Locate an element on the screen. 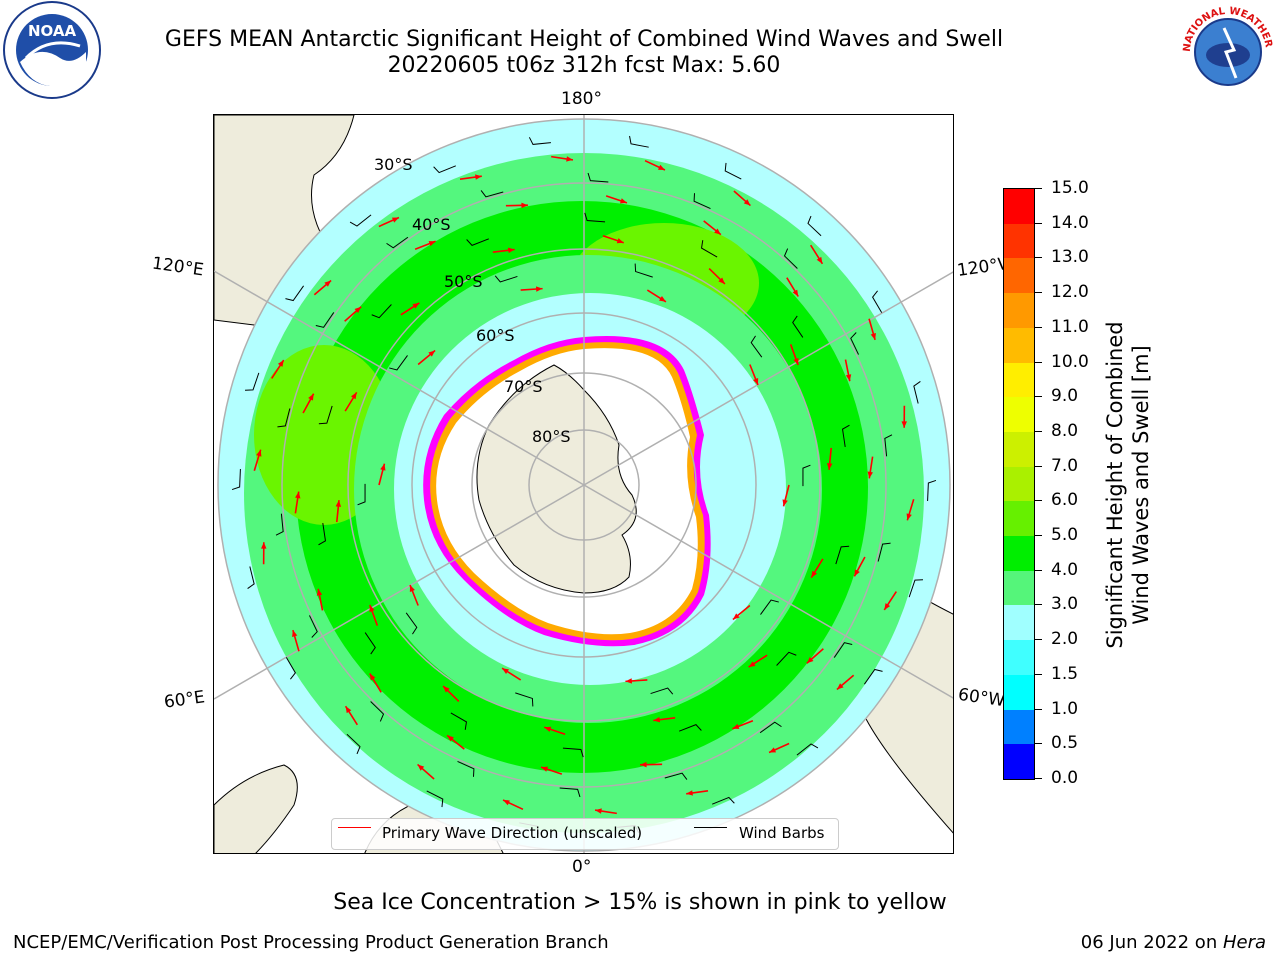  colorbar-tick-label: 1.5 is located at coordinates (1065, 673).